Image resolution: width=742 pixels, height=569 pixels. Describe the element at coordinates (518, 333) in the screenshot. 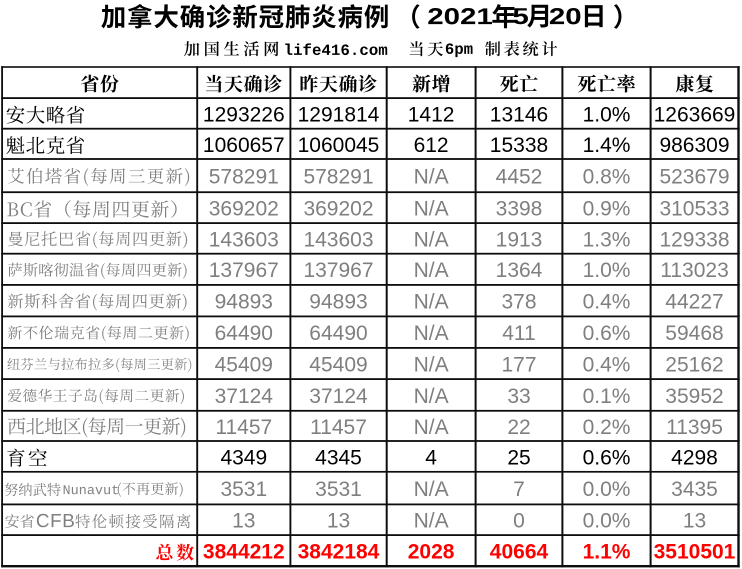

I see `svg-text: 411` at that location.